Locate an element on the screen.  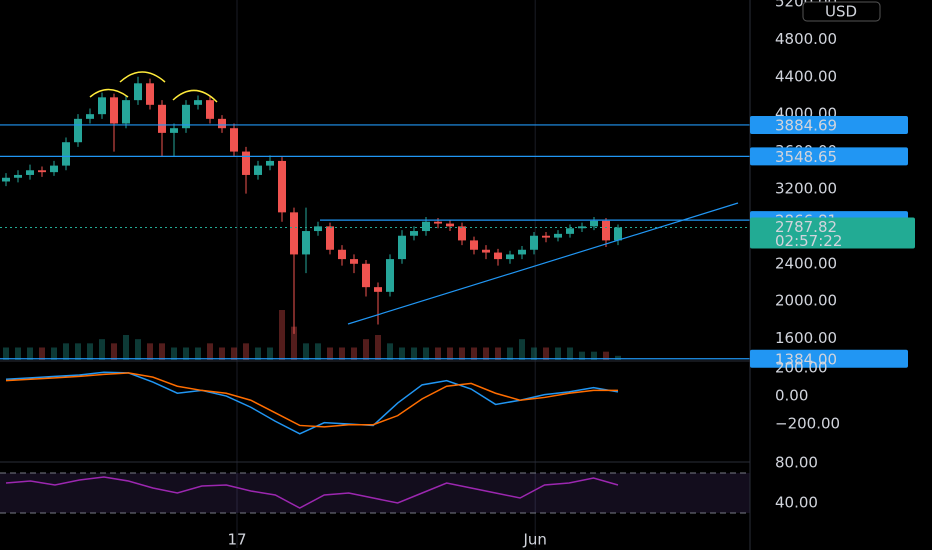
y-tick-label: 2400.00 is located at coordinates (806, 263).